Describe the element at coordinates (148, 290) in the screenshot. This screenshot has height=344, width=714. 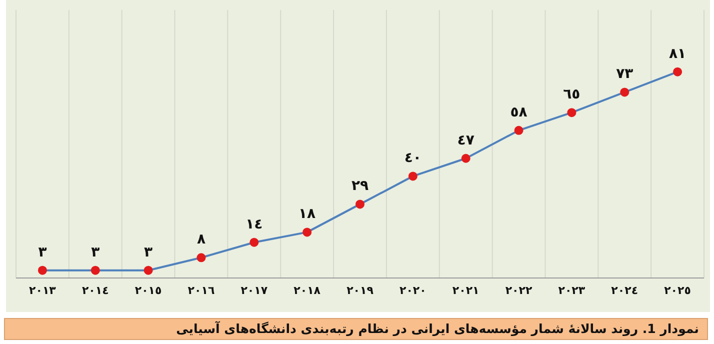
I see `x-tick-label: ۲۰۱٥` at that location.